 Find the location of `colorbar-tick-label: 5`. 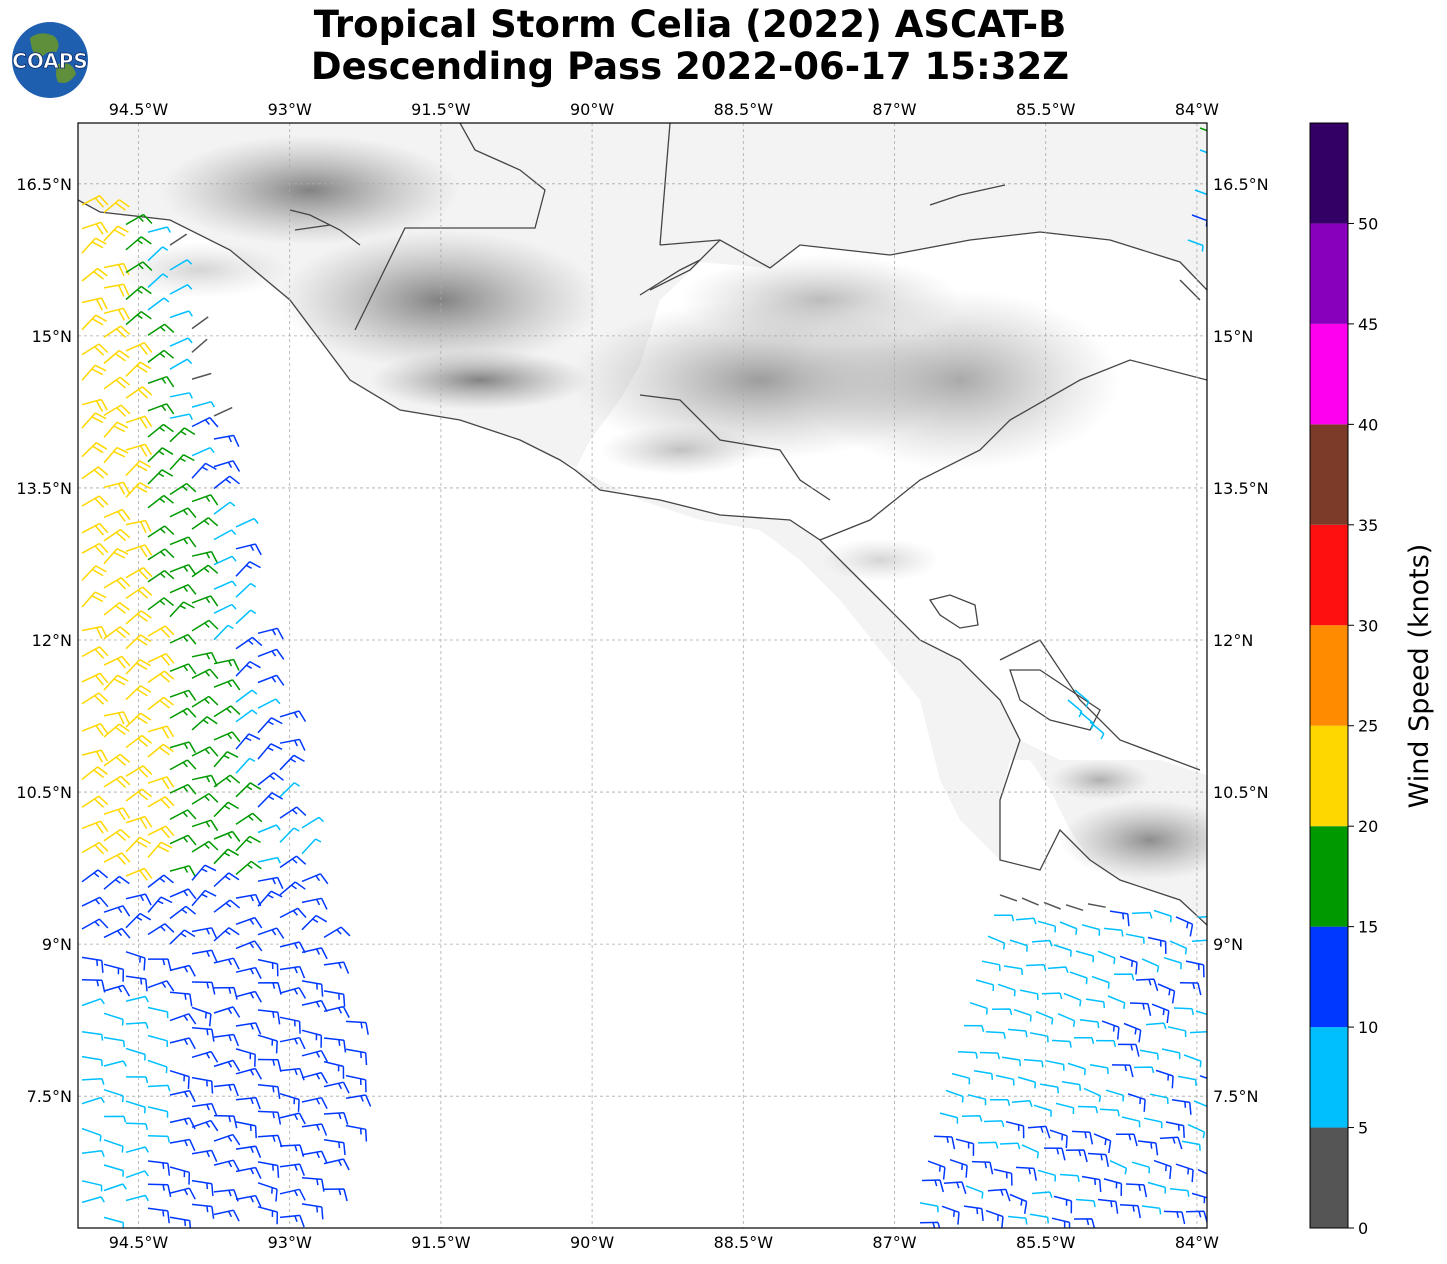

colorbar-tick-label: 5 is located at coordinates (1363, 1128).